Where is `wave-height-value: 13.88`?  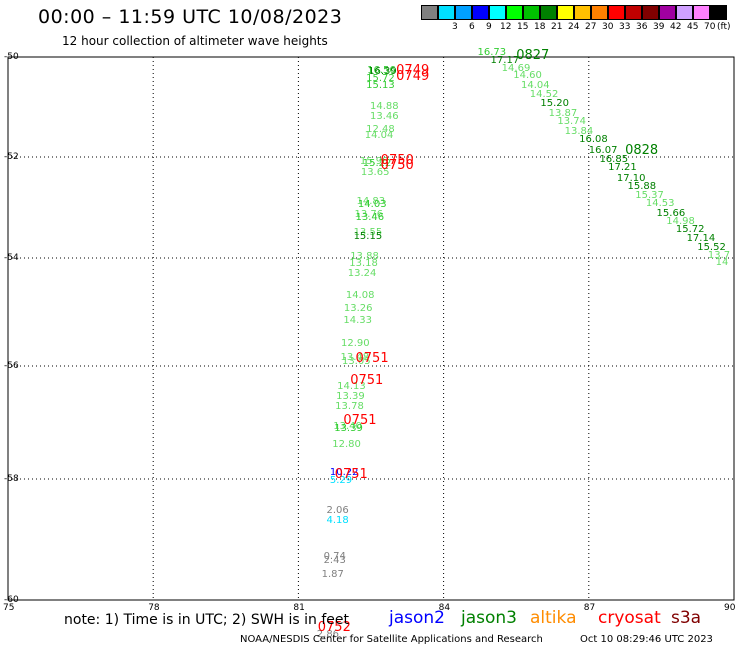
wave-height-value: 13.88 is located at coordinates (364, 256).